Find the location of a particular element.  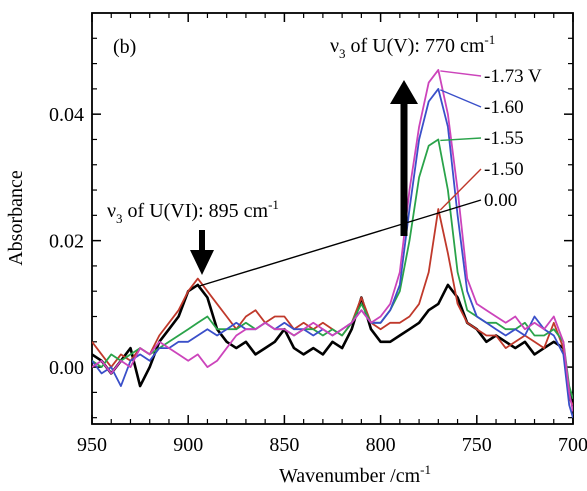

x-axis-title: Wavenumber /cm-1 is located at coordinates (355, 474).